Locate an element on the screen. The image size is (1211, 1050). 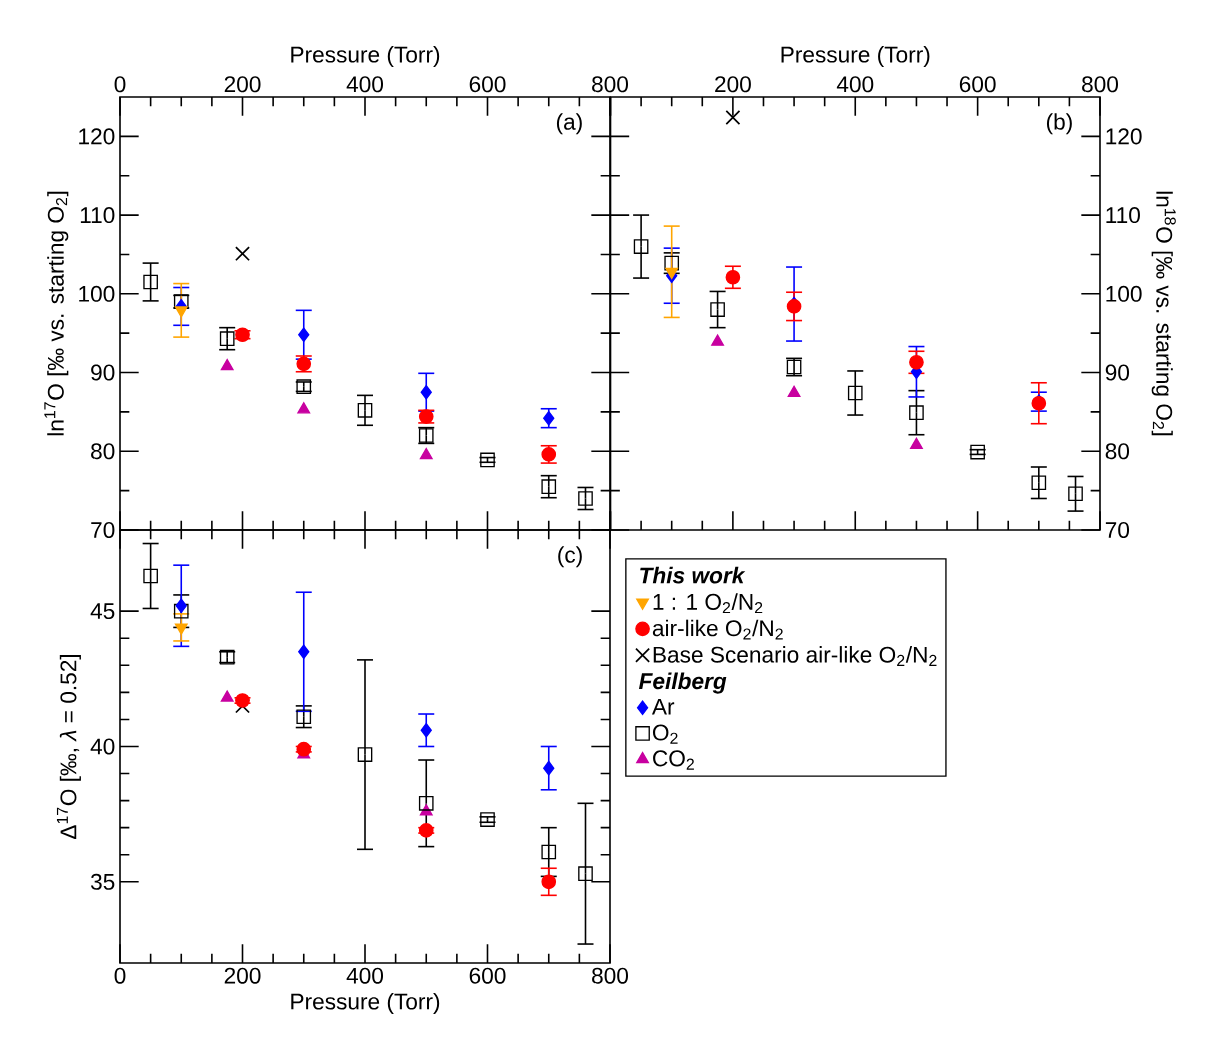
text: Feilberg is located at coordinates (682, 683).